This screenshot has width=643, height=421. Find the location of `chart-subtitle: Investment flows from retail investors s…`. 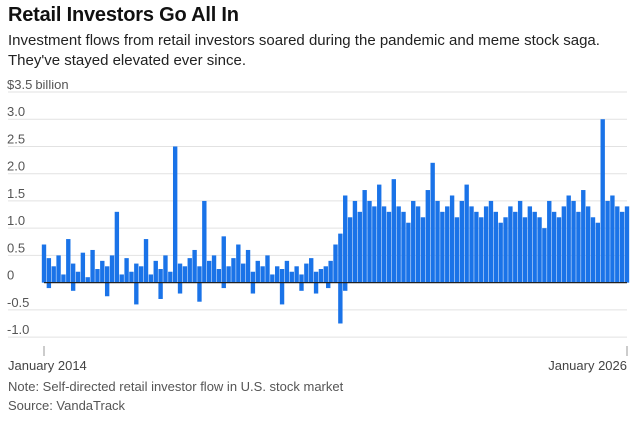

chart-subtitle: Investment flows from retail investors s… is located at coordinates (304, 50).